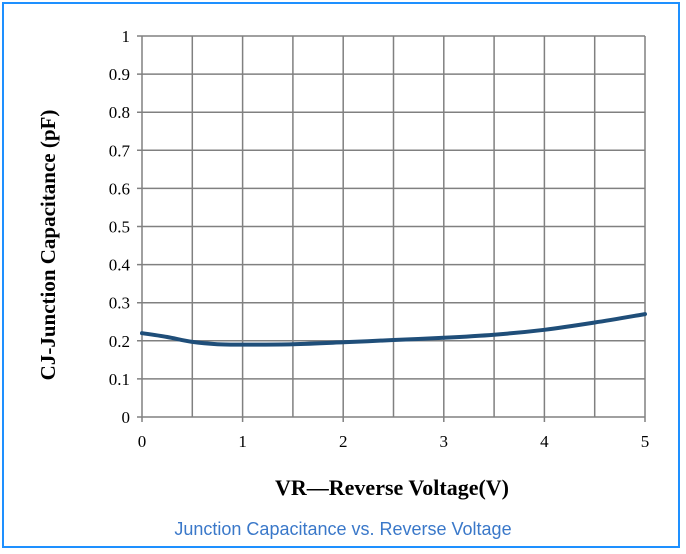 This screenshot has width=686, height=554. What do you see at coordinates (126, 417) in the screenshot?
I see `y-tick-label: 0` at bounding box center [126, 417].